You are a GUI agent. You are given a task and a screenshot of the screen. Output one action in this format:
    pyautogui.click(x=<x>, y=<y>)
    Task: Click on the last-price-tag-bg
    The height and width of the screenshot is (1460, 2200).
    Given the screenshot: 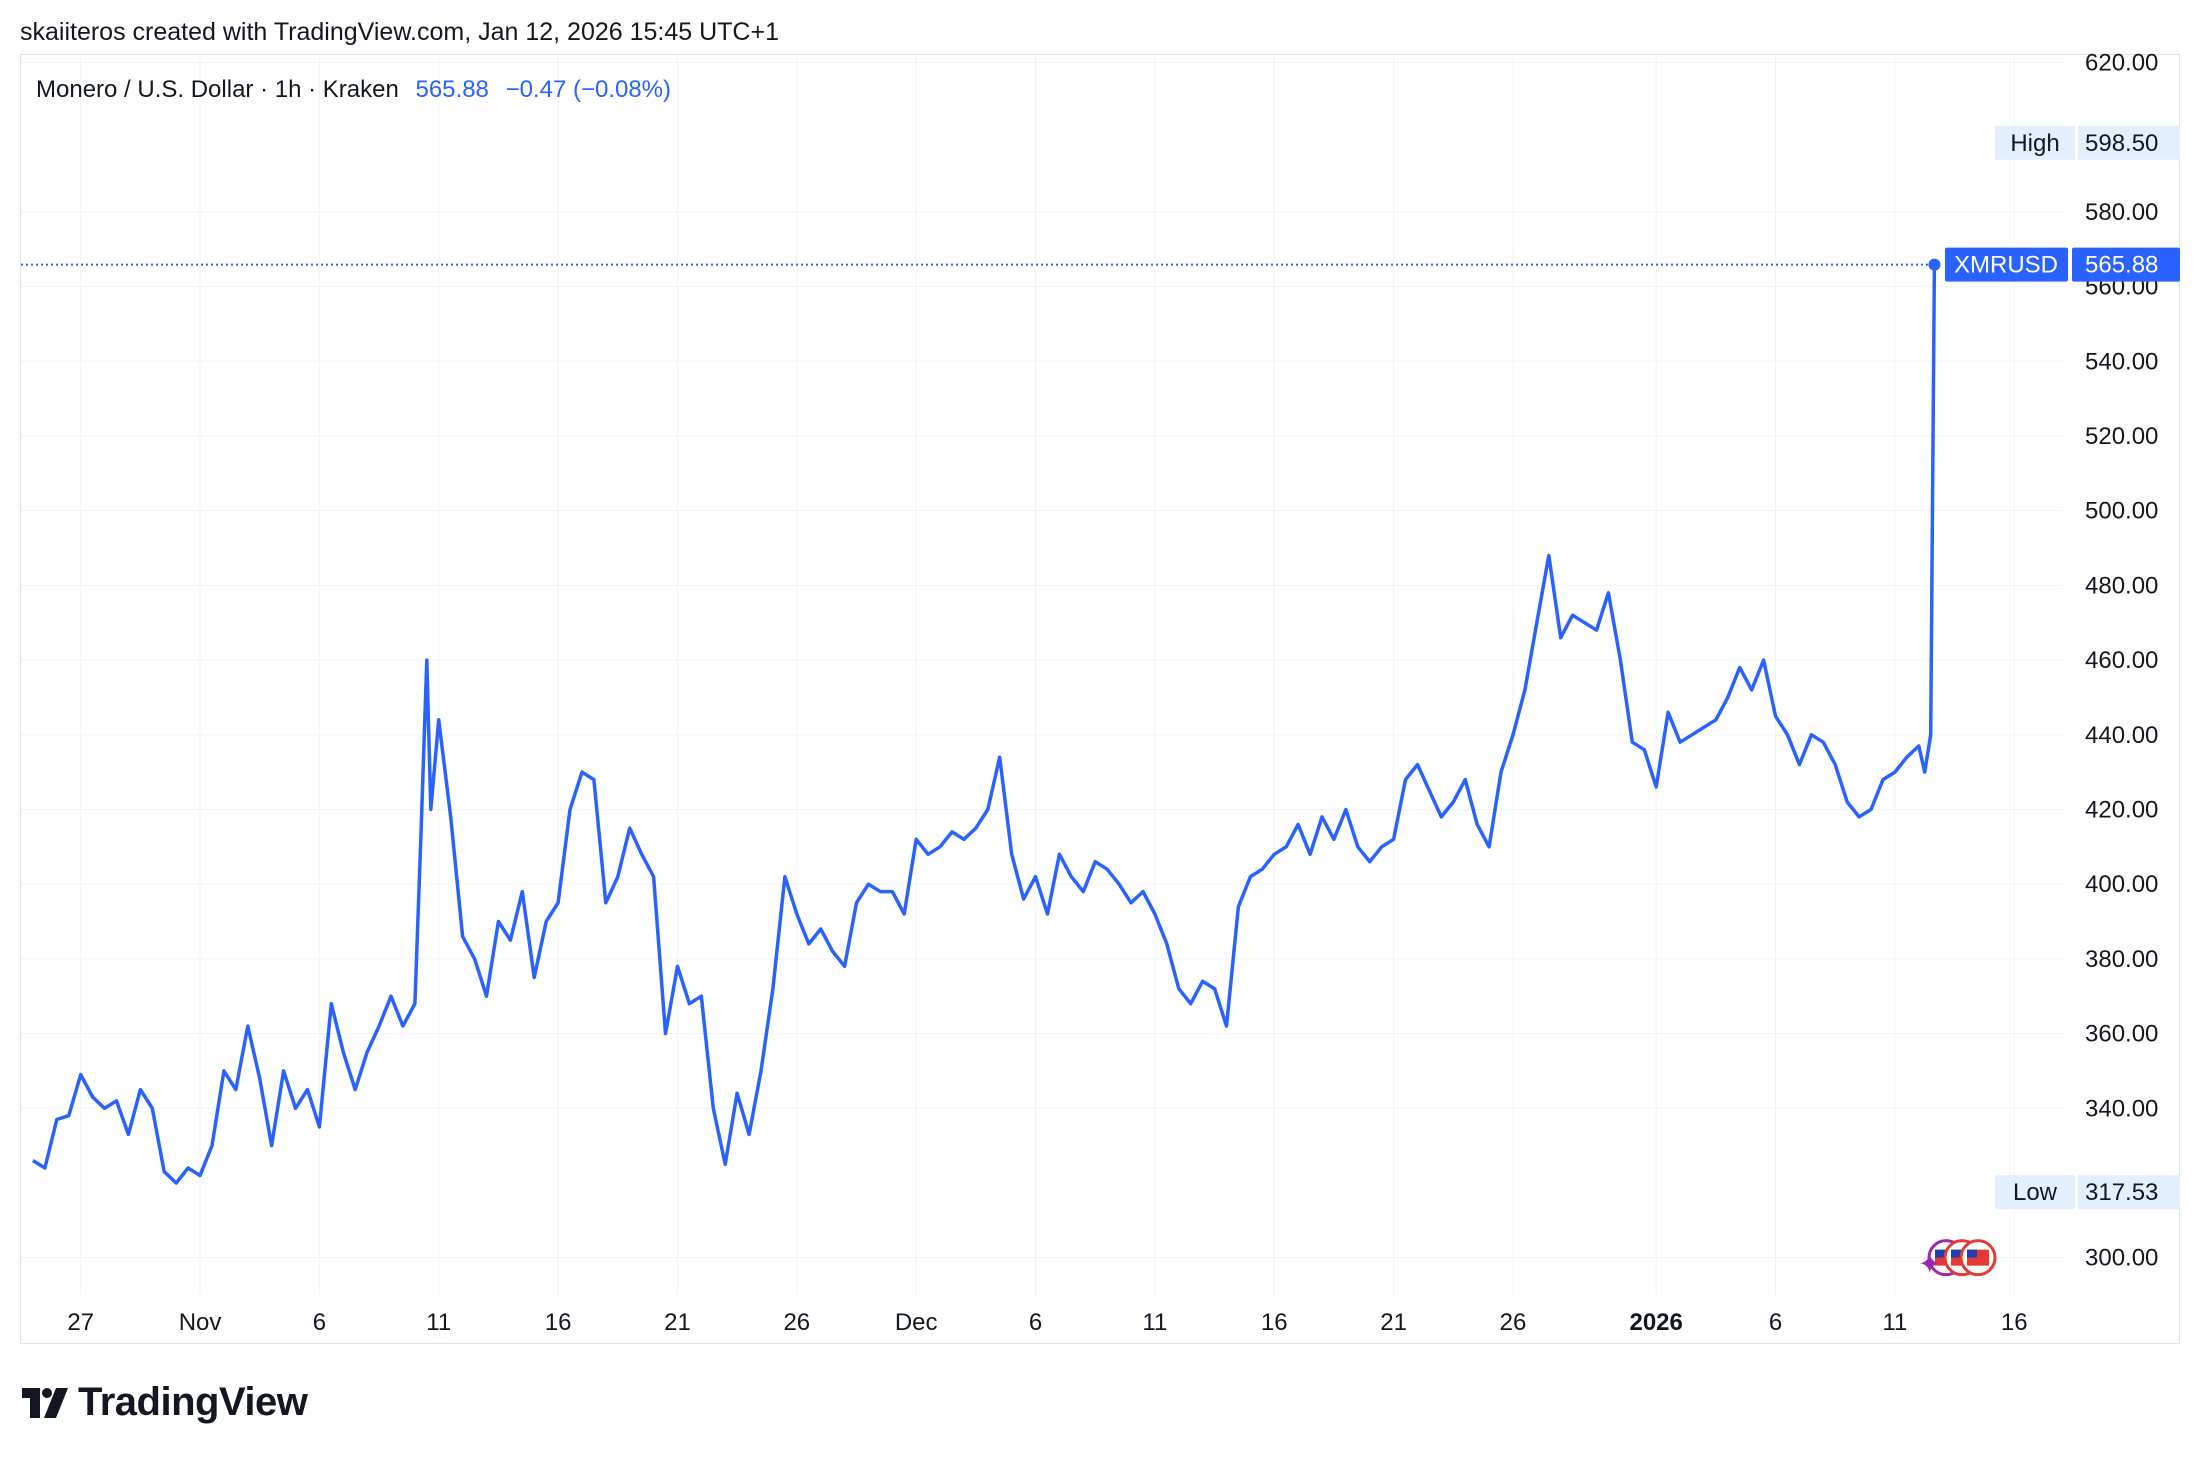 What is the action you would take?
    pyautogui.click(x=2126, y=264)
    